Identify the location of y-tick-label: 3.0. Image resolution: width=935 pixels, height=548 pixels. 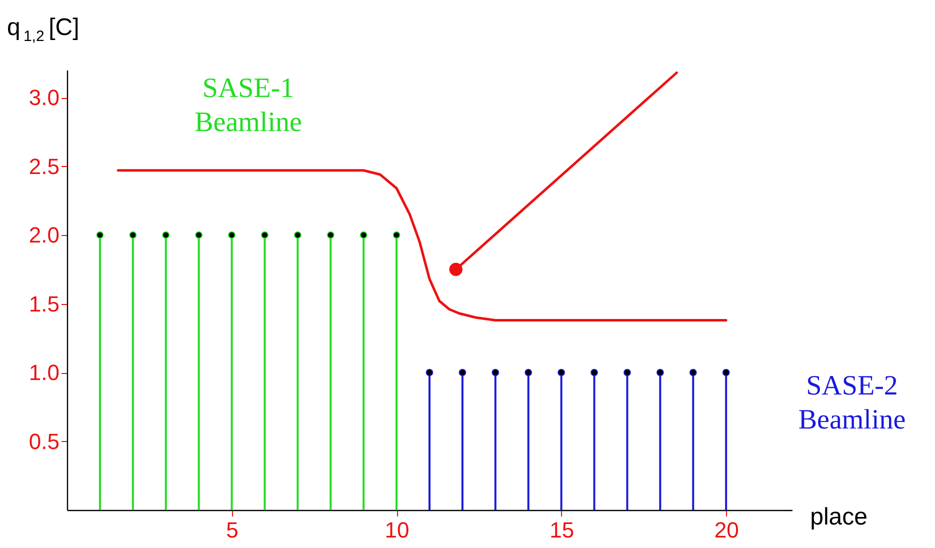
(44, 97).